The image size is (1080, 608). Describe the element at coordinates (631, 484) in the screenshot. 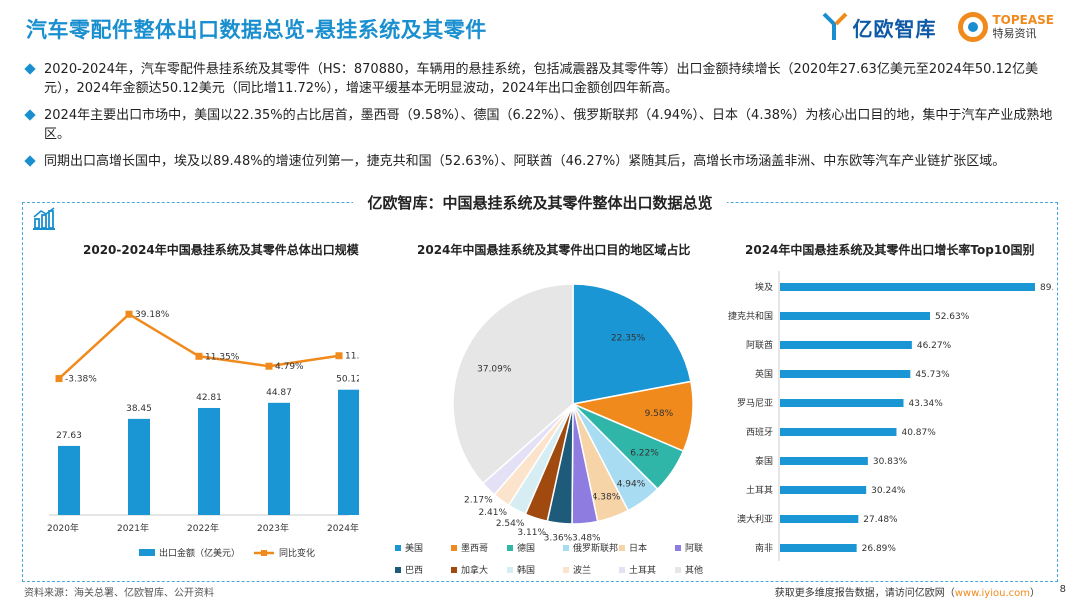

I see `chart2-slice-label: 4.94%` at that location.